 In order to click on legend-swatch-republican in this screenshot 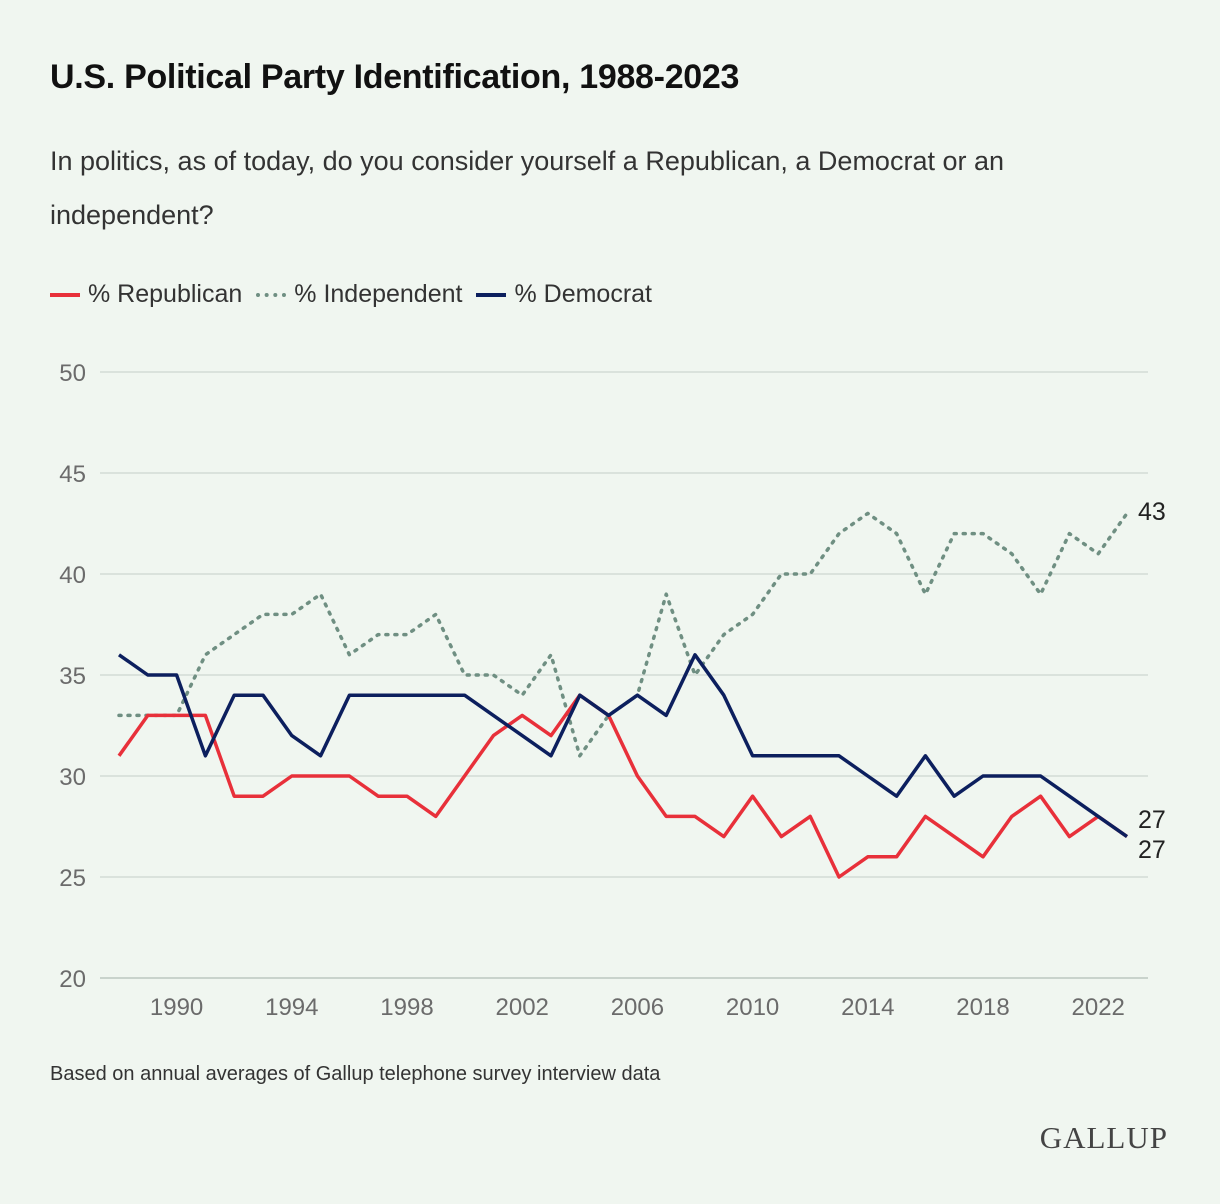, I will do `click(65, 294)`.